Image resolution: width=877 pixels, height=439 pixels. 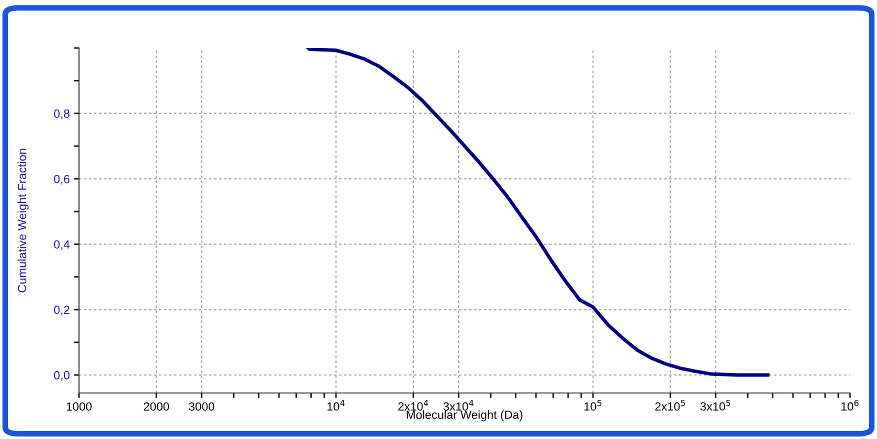 I want to click on x-tick-label: 3x10$^{4}$, so click(x=458, y=405).